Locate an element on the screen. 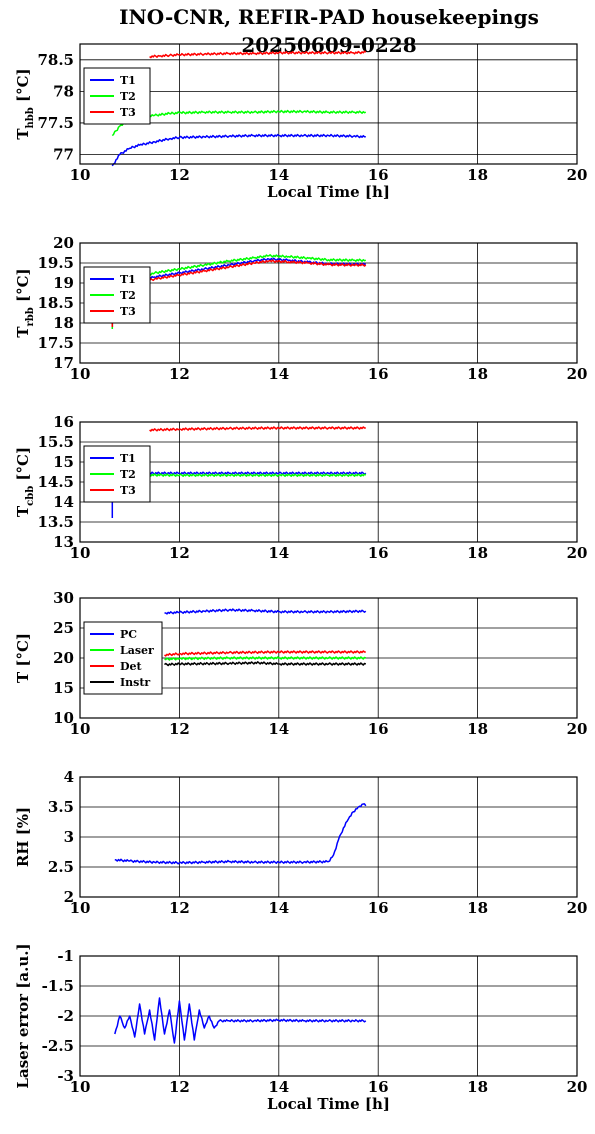 This screenshot has height=1134, width=595. legend-label: Det is located at coordinates (131, 666).